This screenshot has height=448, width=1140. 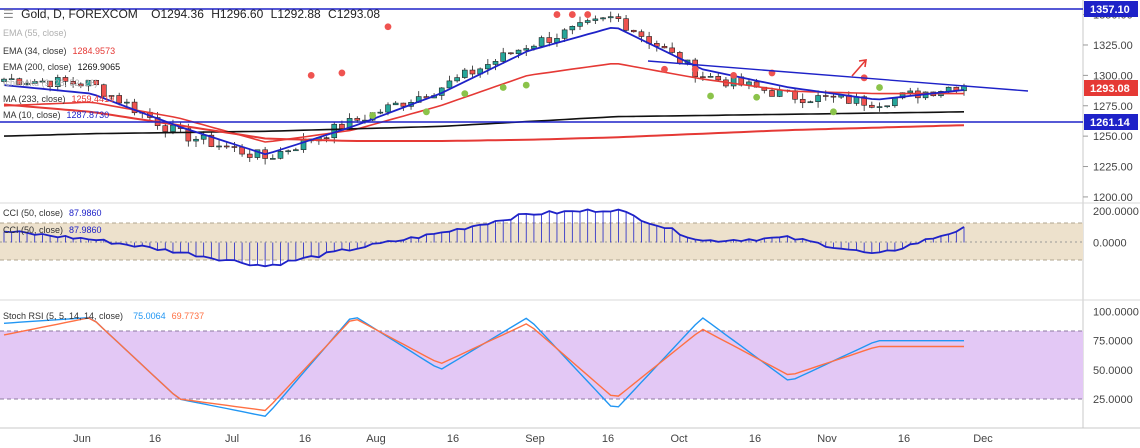 What do you see at coordinates (1113, 198) in the screenshot?
I see `price-tick-label: 1200.00` at bounding box center [1113, 198].